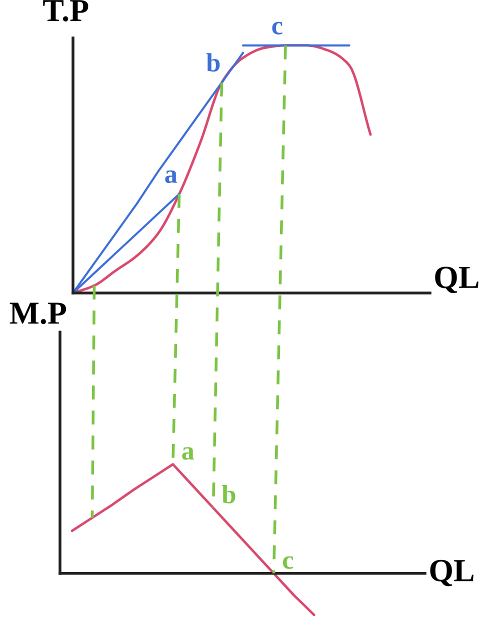 Image resolution: width=502 pixels, height=619 pixels. Describe the element at coordinates (188, 453) in the screenshot. I see `text: a` at that location.